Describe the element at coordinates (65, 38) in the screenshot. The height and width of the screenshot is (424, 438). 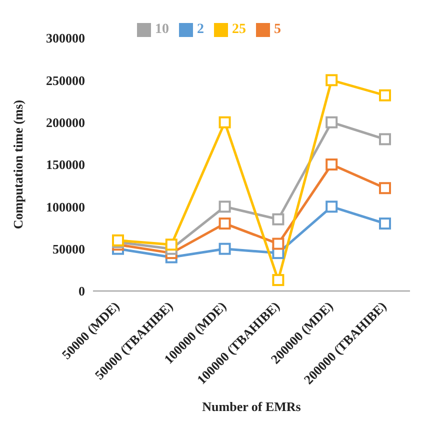
I see `y-tick-label: 300000` at that location.